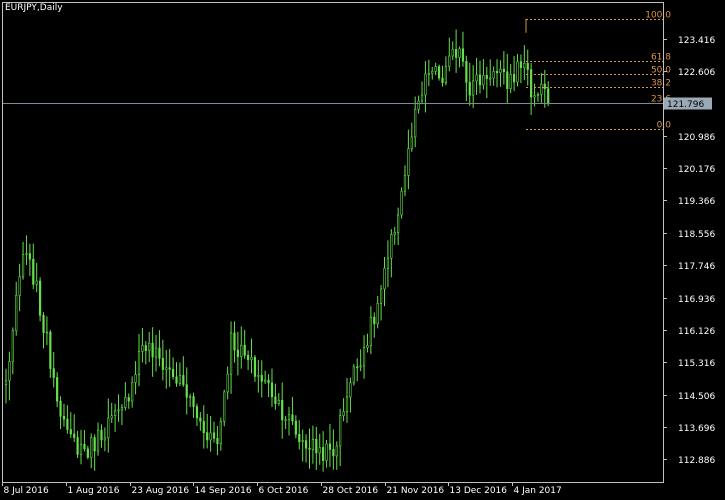 This screenshot has width=725, height=500. What do you see at coordinates (696, 429) in the screenshot?
I see `y-tick-label: 113.696` at bounding box center [696, 429].